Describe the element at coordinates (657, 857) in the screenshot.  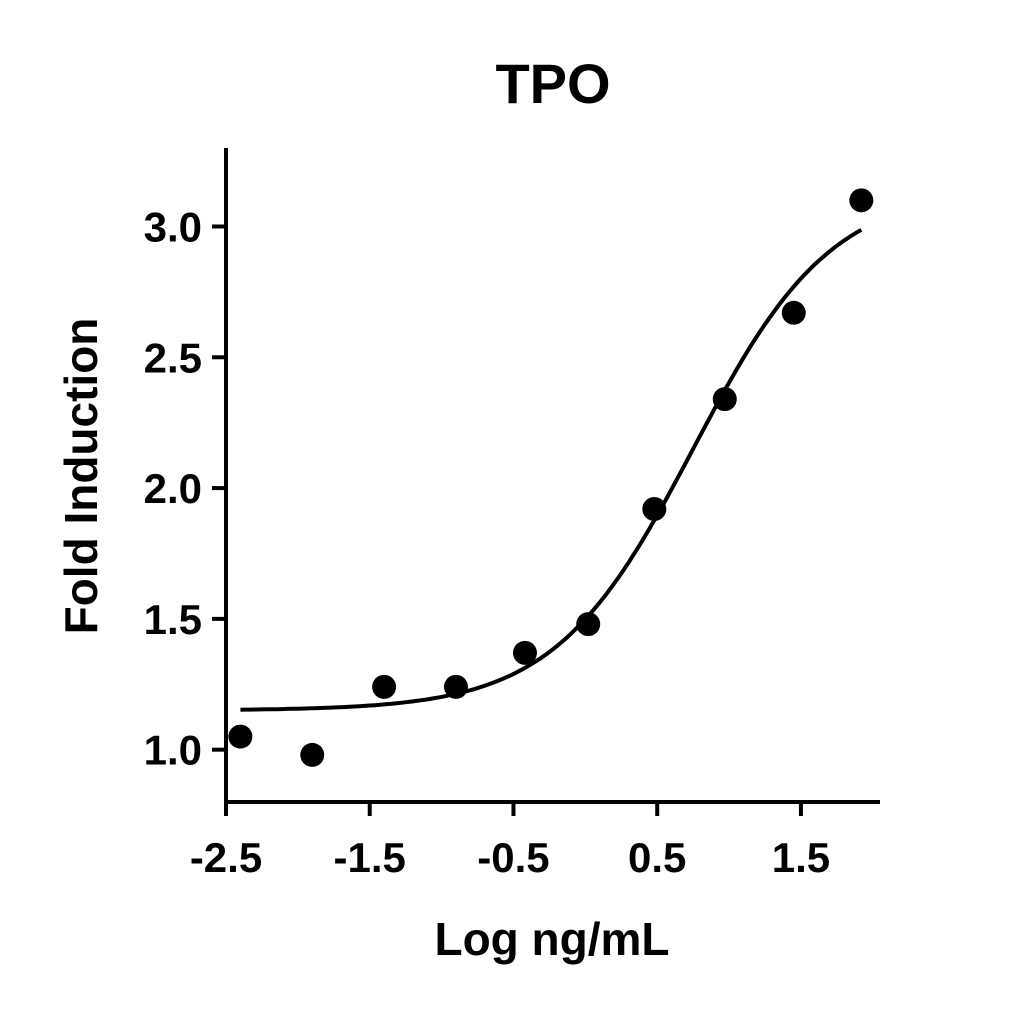
I see `x-tick-label: 0.5` at that location.